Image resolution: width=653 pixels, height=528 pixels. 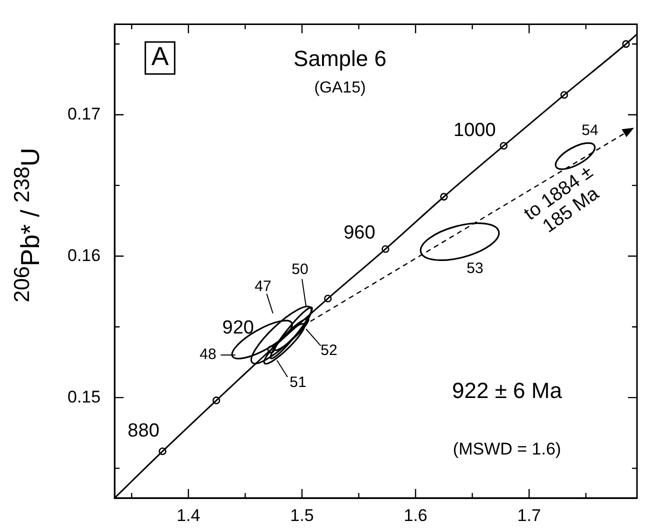 I want to click on annotation: 880, so click(x=144, y=431).